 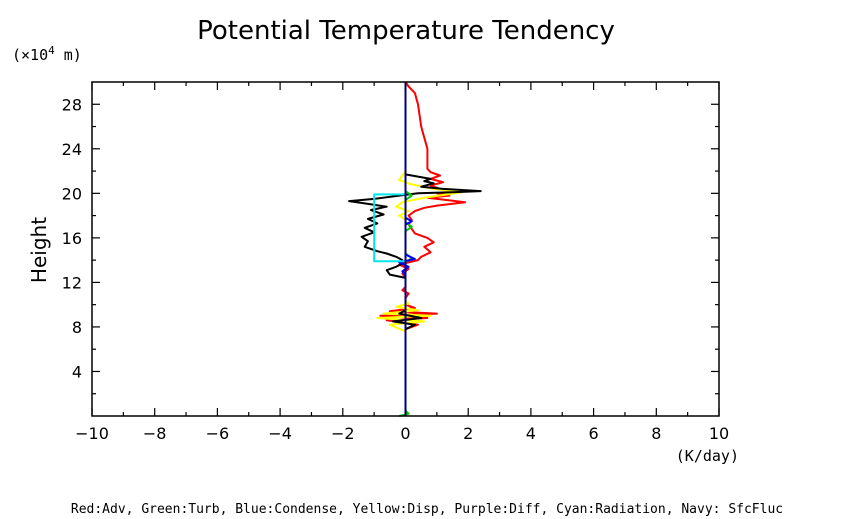 I want to click on y-tick-label: 24, so click(x=72, y=149).